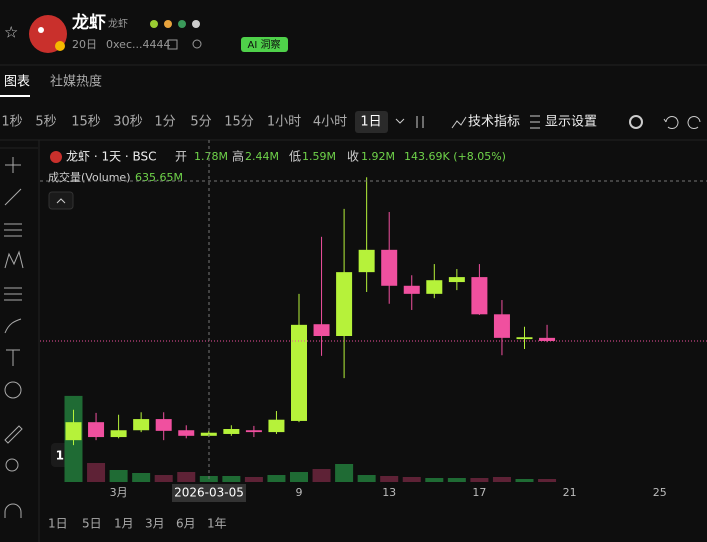 The width and height of the screenshot is (707, 542). I want to click on drawing-tools, so click(14, 337).